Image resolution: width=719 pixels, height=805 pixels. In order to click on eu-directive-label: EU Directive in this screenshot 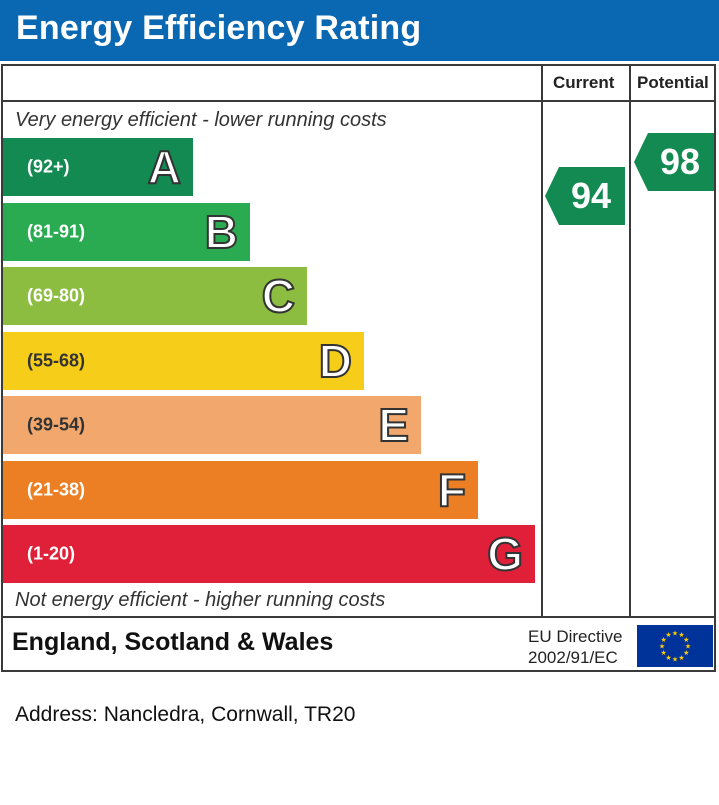, I will do `click(575, 636)`.